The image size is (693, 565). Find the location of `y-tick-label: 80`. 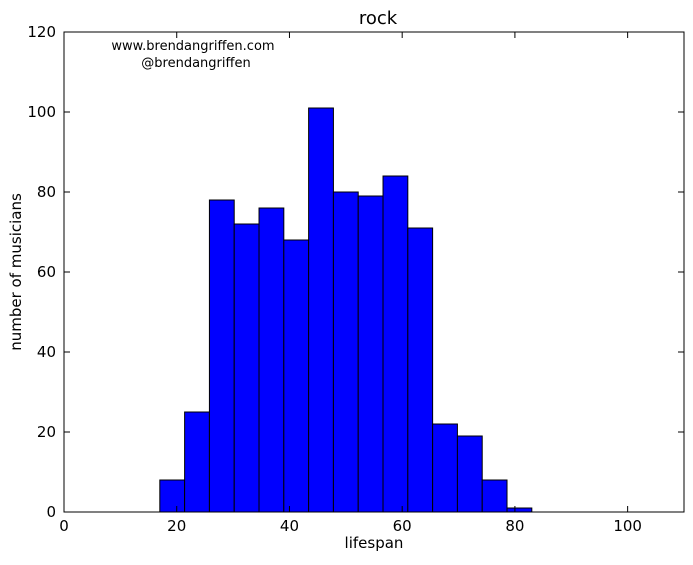

y-tick-label: 80 is located at coordinates (46, 192).